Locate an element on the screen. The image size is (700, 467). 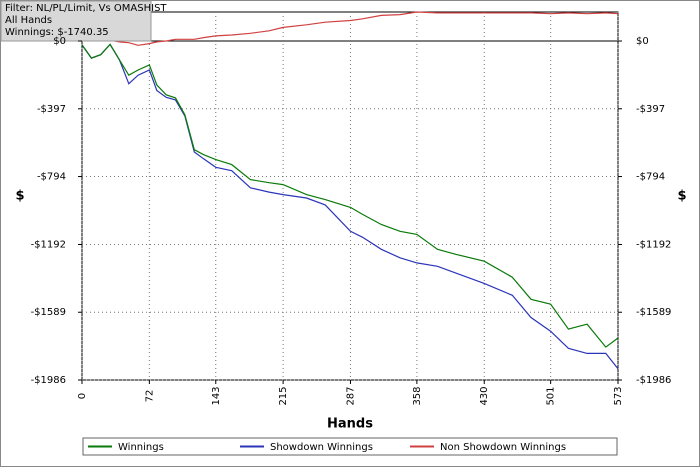
y-tick-label: -$1192 is located at coordinates (48, 244).